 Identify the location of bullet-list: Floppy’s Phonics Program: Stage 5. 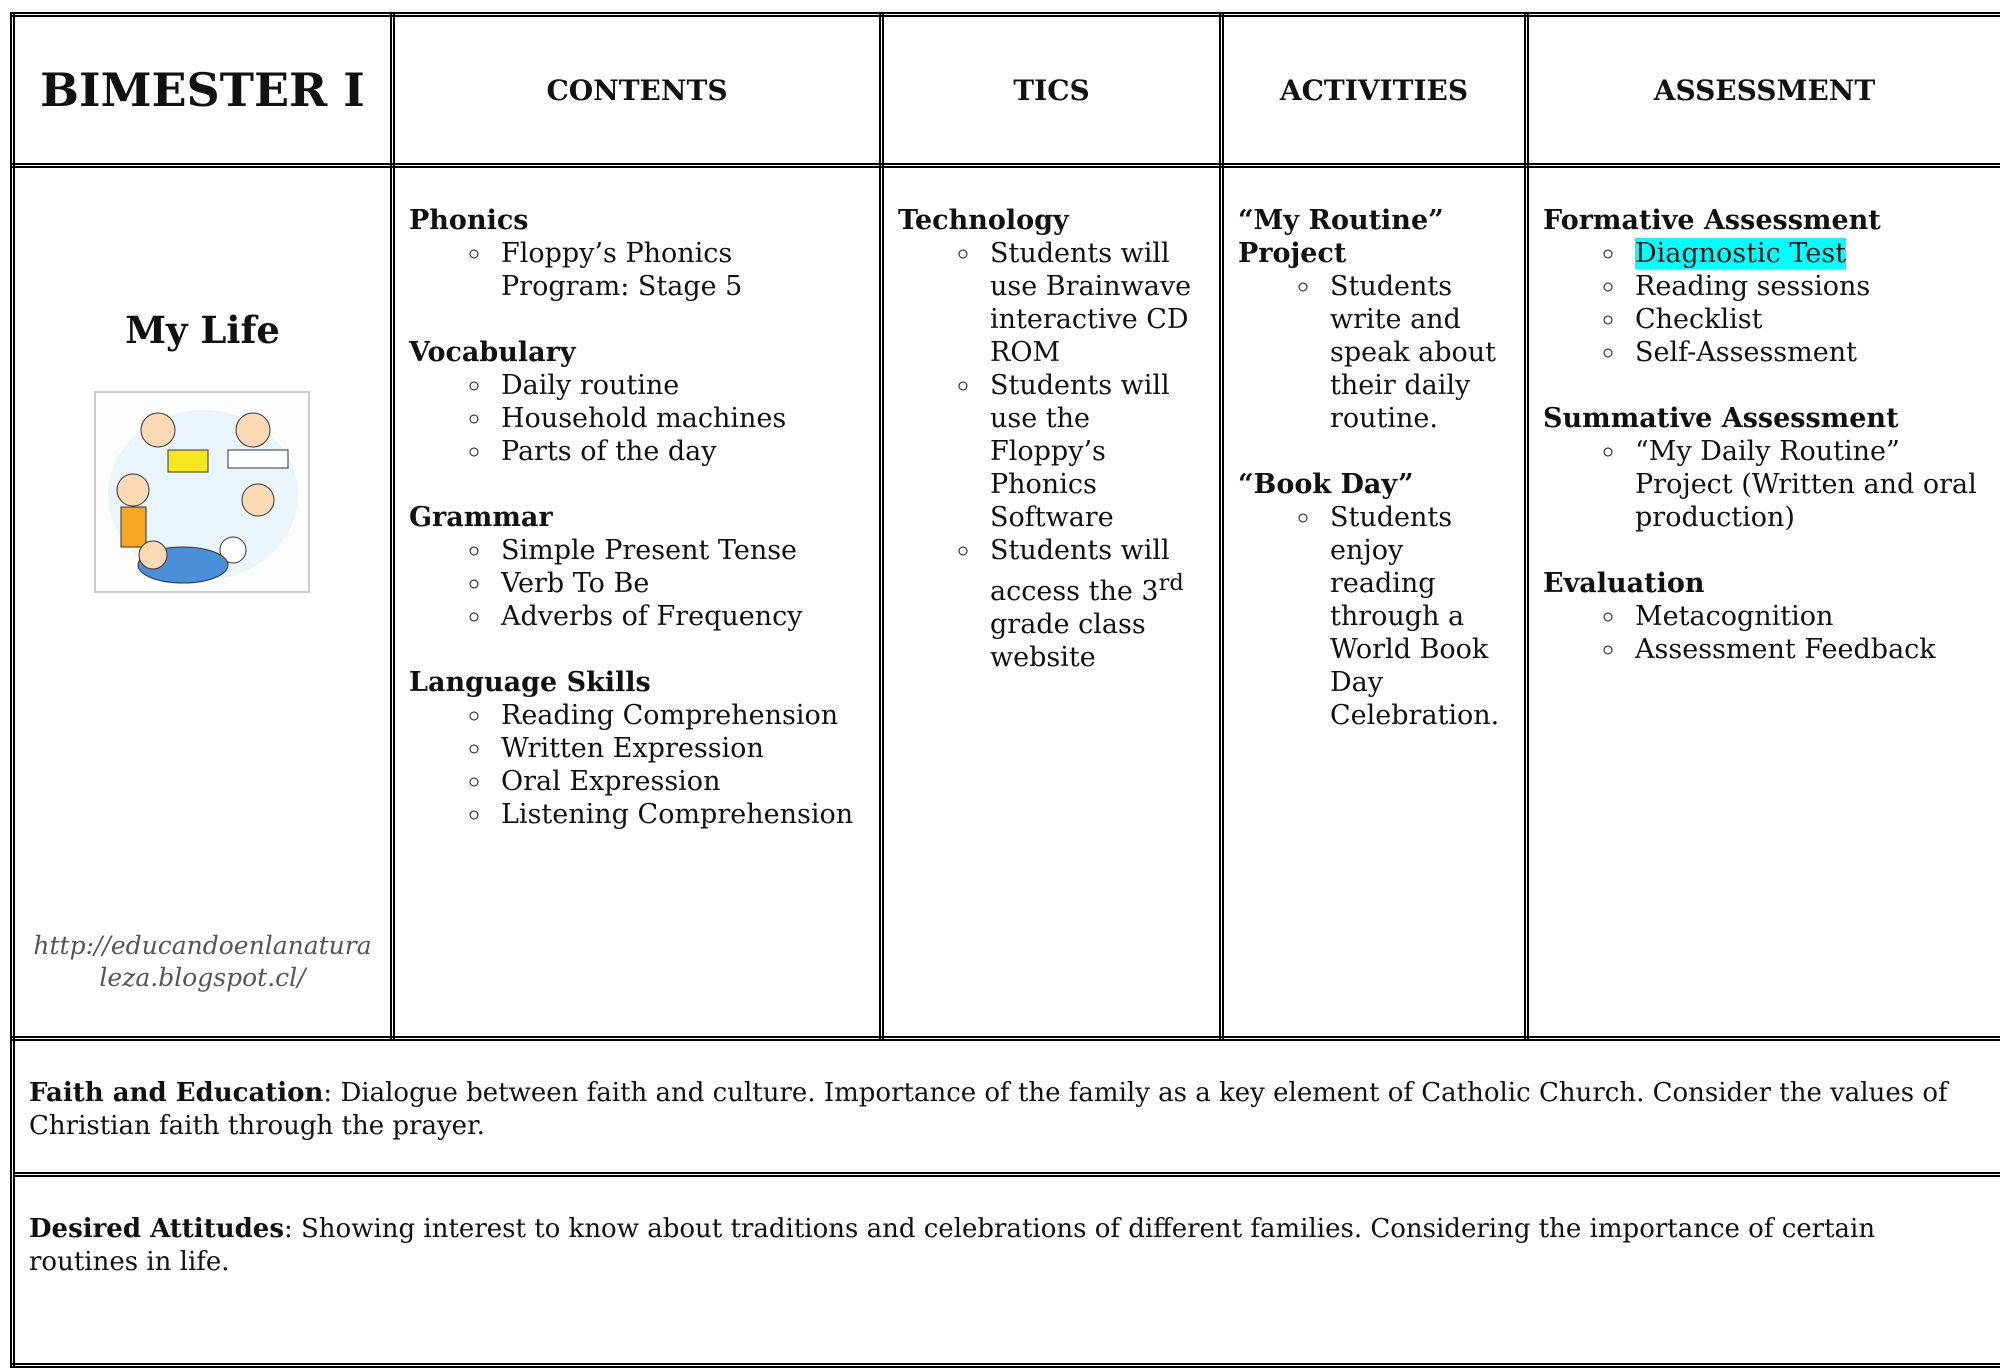
(637, 270).